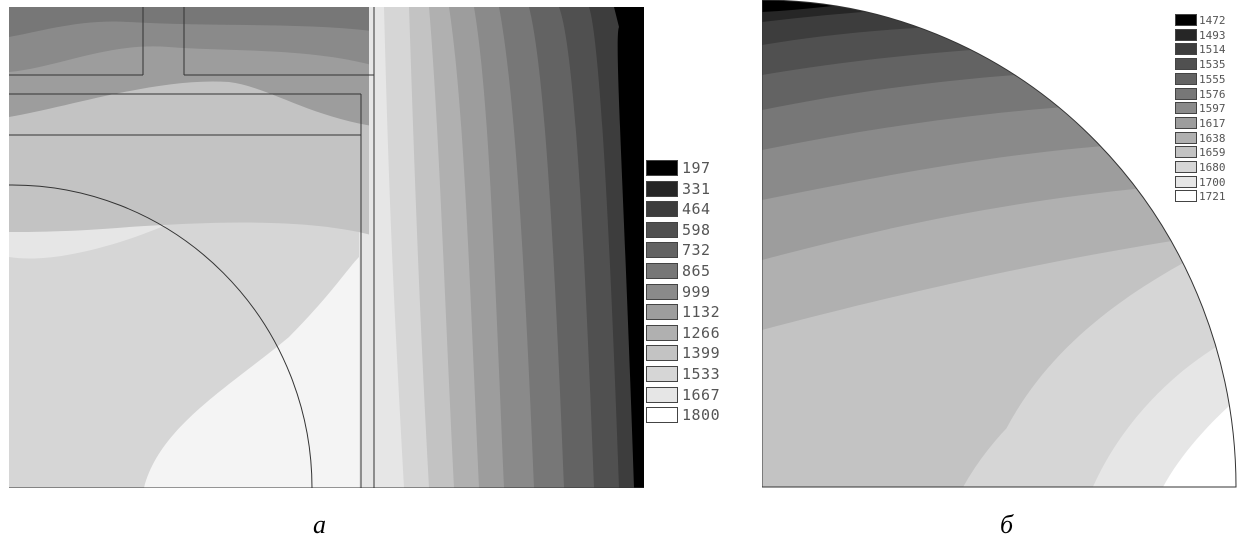  What do you see at coordinates (1007, 524) in the screenshot?
I see `caption-b: б` at bounding box center [1007, 524].